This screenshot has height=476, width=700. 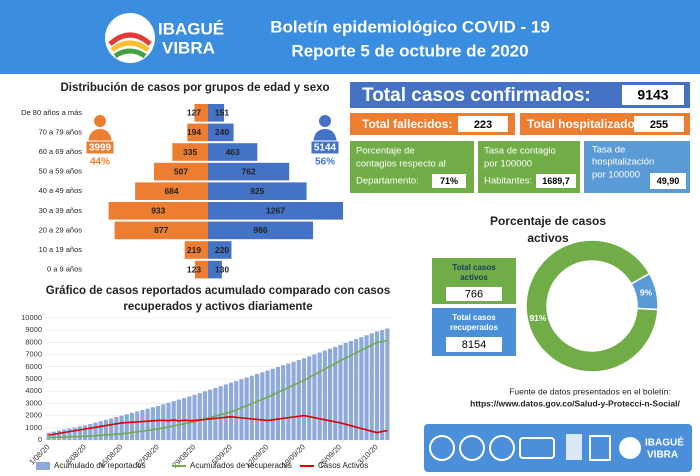 I want to click on chart-title: activos, so click(x=548, y=238).